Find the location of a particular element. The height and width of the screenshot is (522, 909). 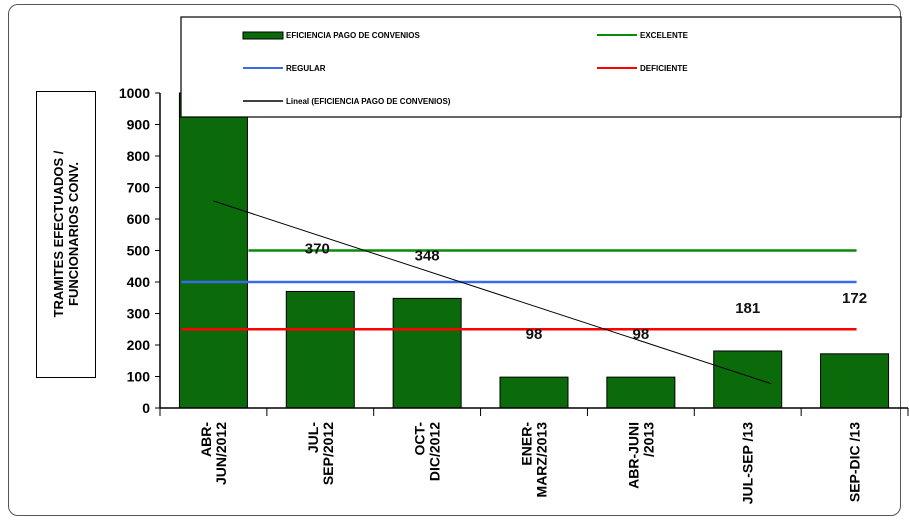

x-category-label-6: SEP-DIC /13 is located at coordinates (855, 462).